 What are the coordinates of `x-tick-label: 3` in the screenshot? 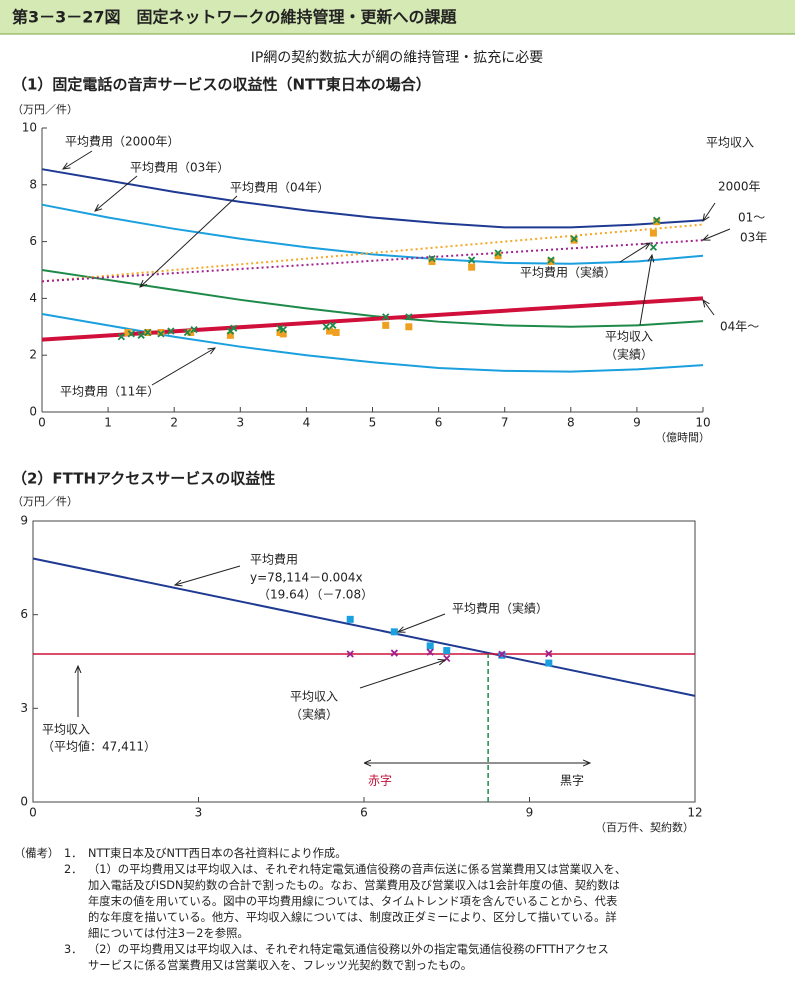 It's located at (199, 813).